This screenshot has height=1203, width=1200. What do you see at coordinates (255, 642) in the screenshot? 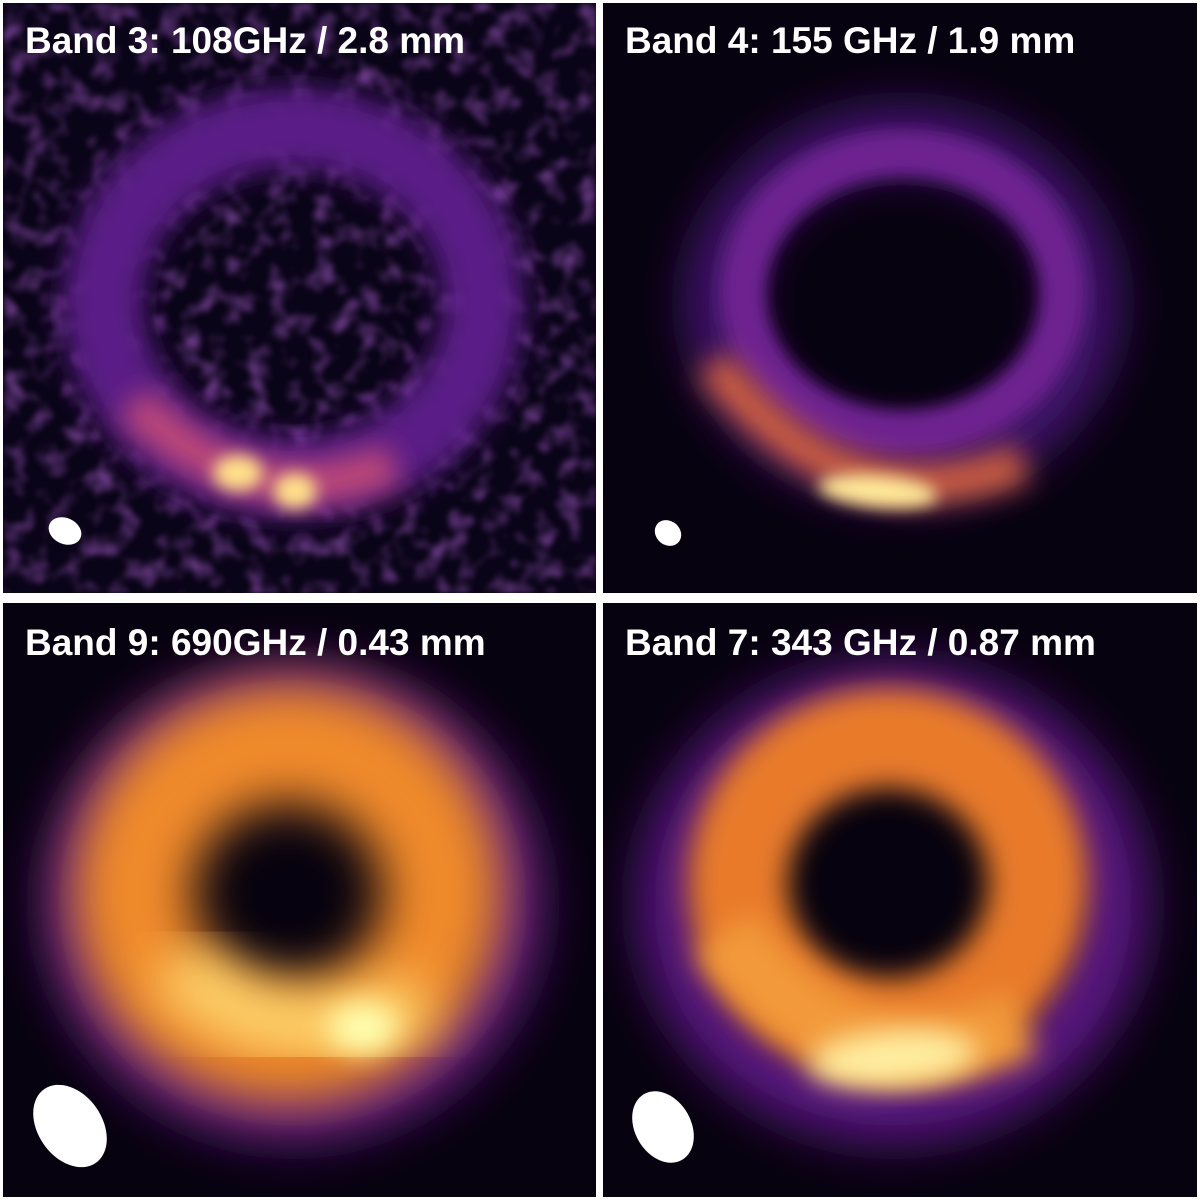
I see `panel-title: Band 9: 690GHz / 0.43 mm` at bounding box center [255, 642].